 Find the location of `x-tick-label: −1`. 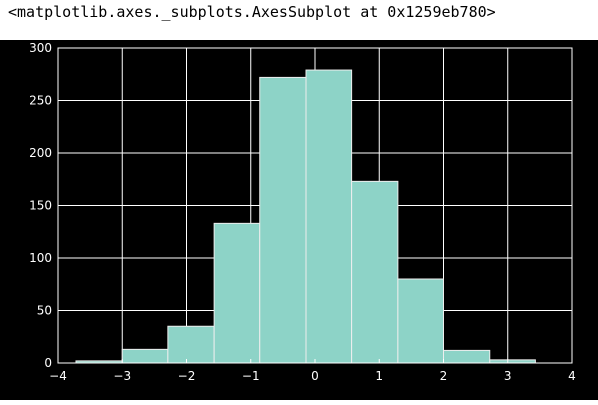

x-tick-label: −1 is located at coordinates (251, 376).